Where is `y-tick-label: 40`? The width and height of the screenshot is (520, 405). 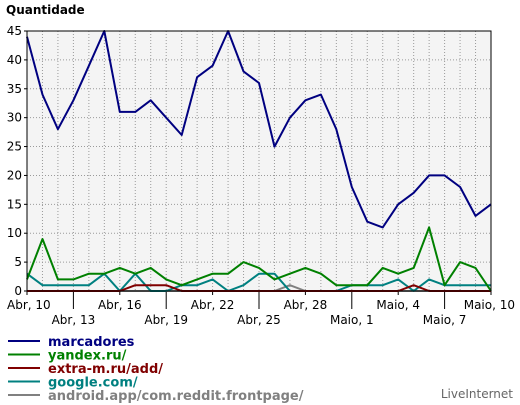
y-tick-label: 40 is located at coordinates (14, 60).